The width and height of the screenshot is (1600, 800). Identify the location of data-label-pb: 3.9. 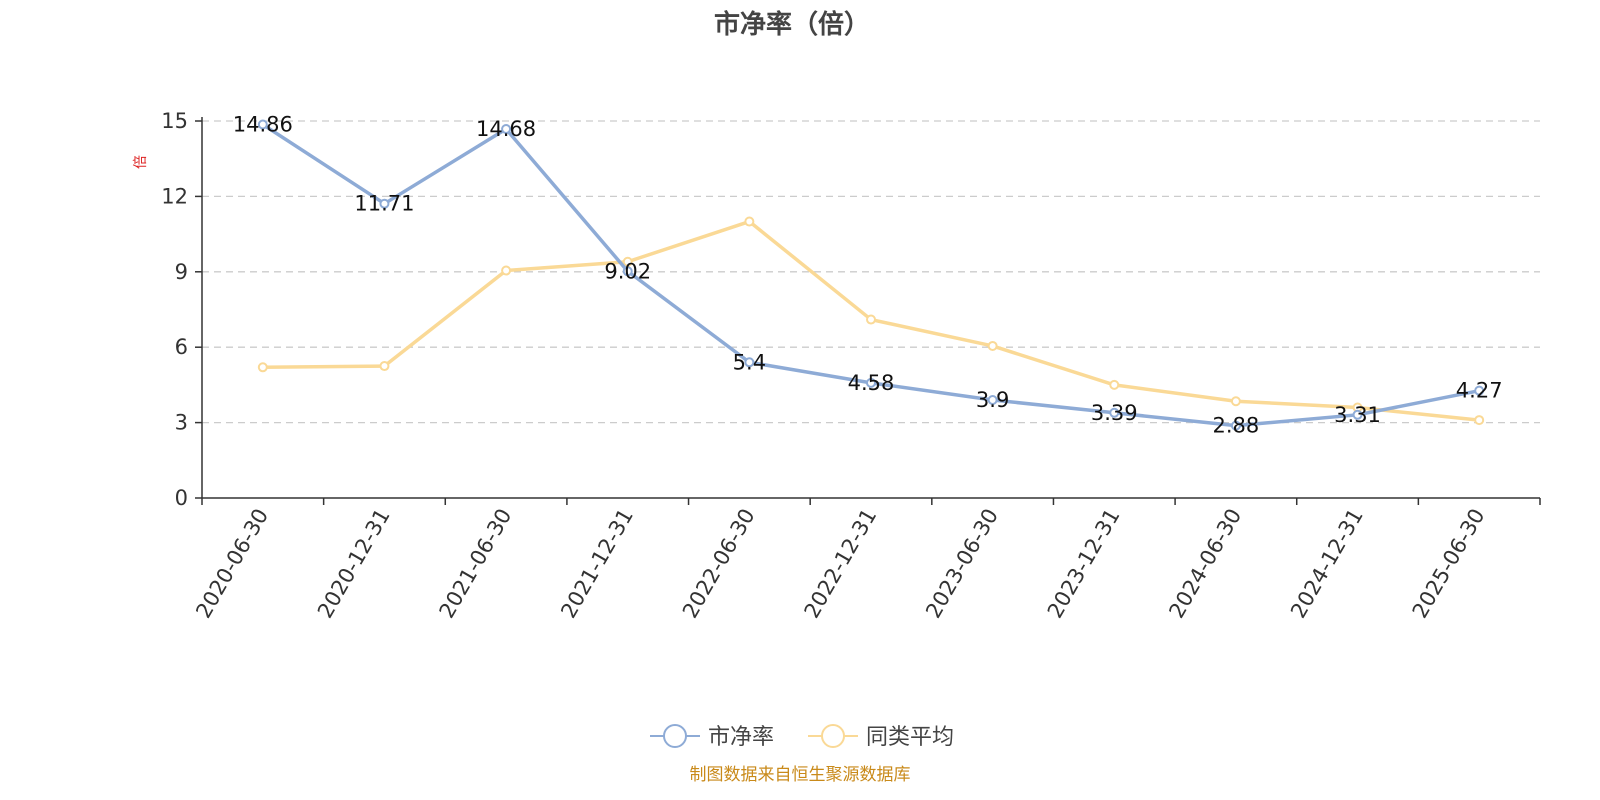
(992, 400).